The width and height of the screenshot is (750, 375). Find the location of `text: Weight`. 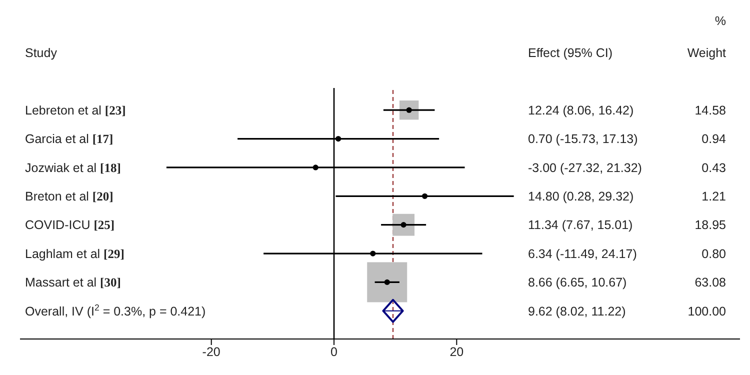

text: Weight is located at coordinates (707, 53).